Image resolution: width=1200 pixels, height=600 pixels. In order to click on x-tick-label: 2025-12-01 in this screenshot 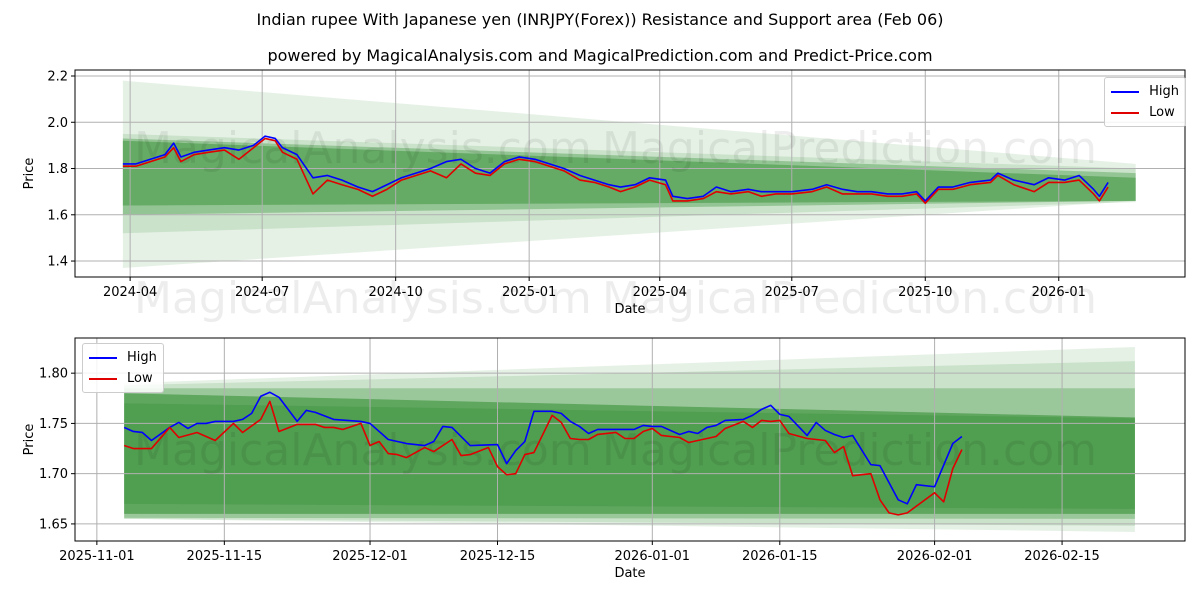, I will do `click(370, 556)`.